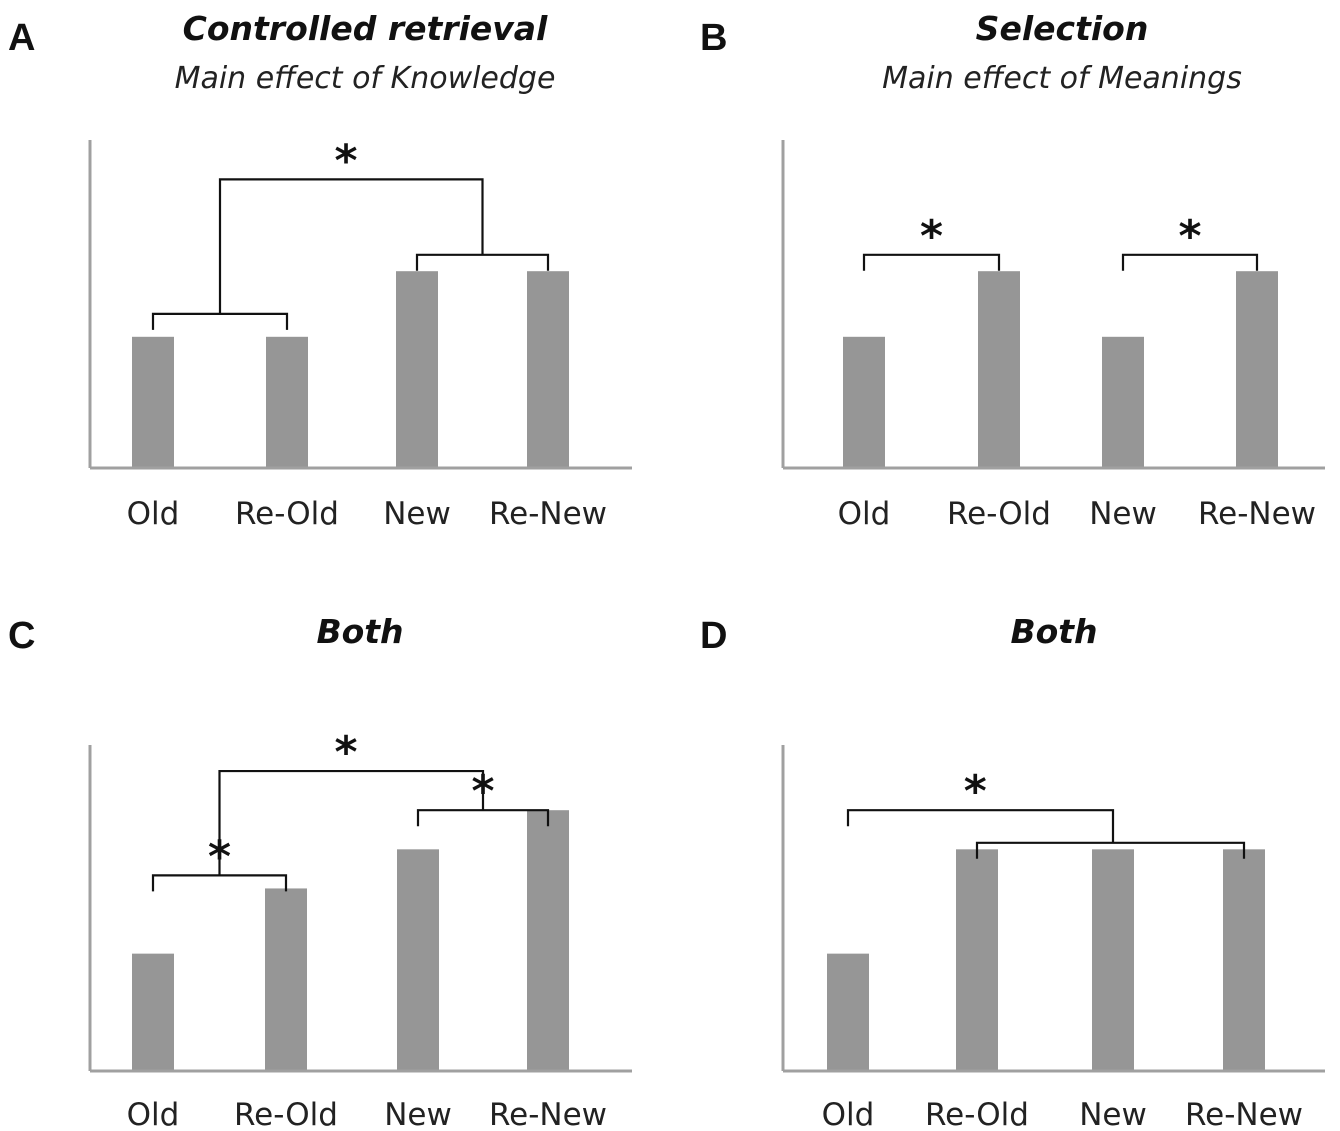 The height and width of the screenshot is (1131, 1340). I want to click on panel-label: A, so click(21, 38).